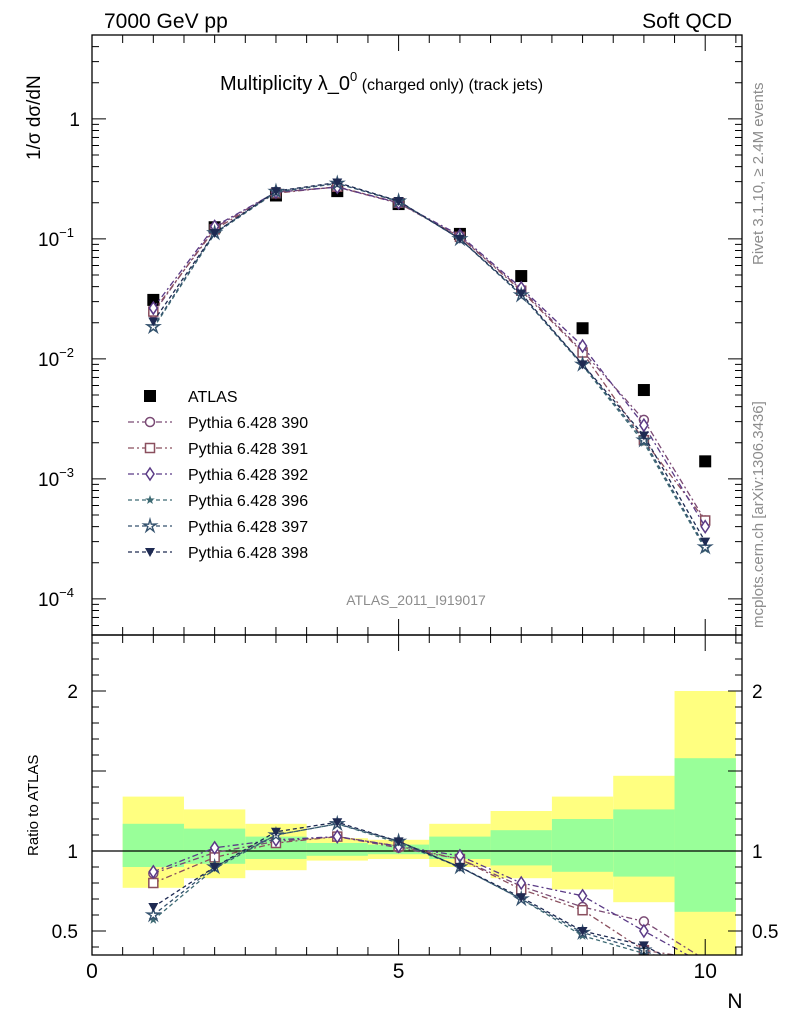 The width and height of the screenshot is (786, 1024). I want to click on legend-item-4: Pythia 6.428 396, so click(218, 501).